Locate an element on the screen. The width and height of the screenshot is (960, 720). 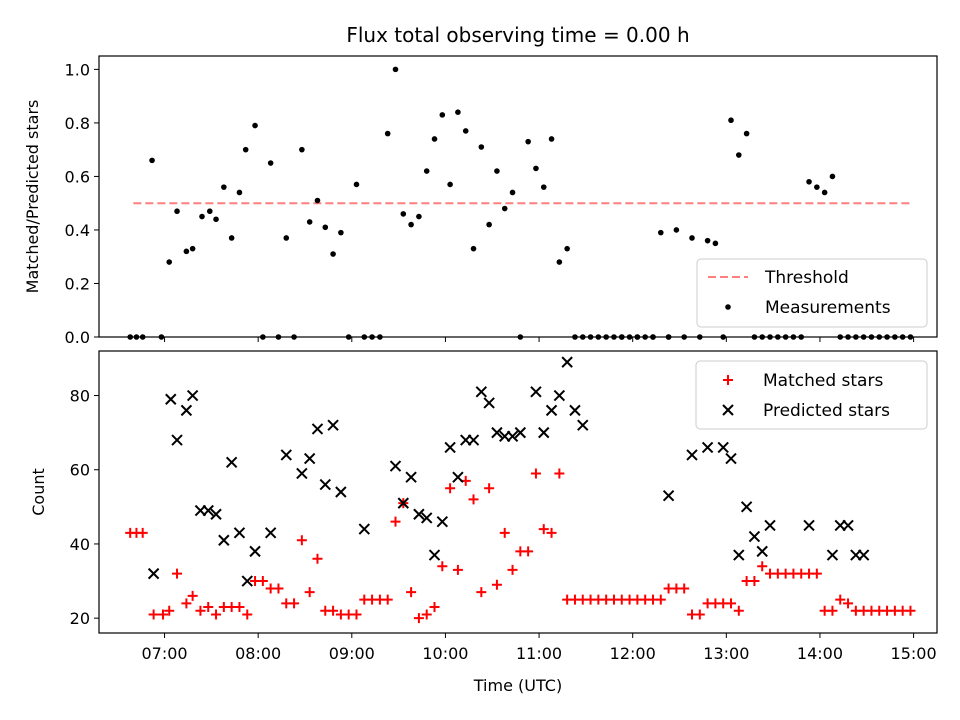
x-tick-label: 11:00 is located at coordinates (539, 653).